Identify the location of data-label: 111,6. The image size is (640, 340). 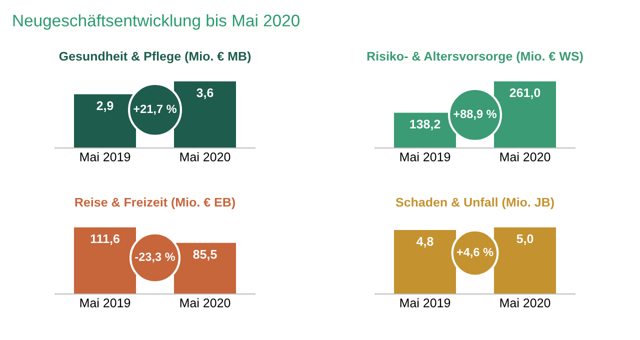
(105, 239).